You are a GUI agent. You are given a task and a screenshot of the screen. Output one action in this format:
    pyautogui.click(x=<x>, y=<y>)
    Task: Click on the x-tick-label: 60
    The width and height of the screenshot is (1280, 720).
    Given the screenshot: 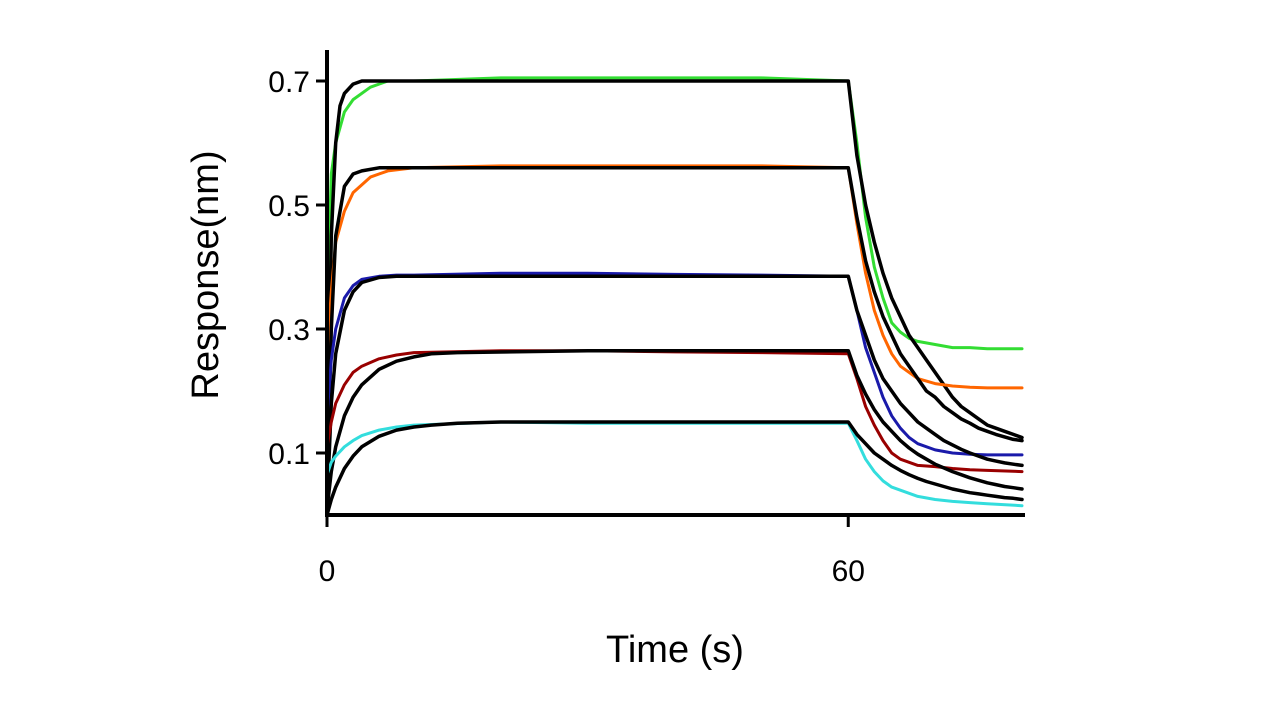 What is the action you would take?
    pyautogui.click(x=848, y=571)
    